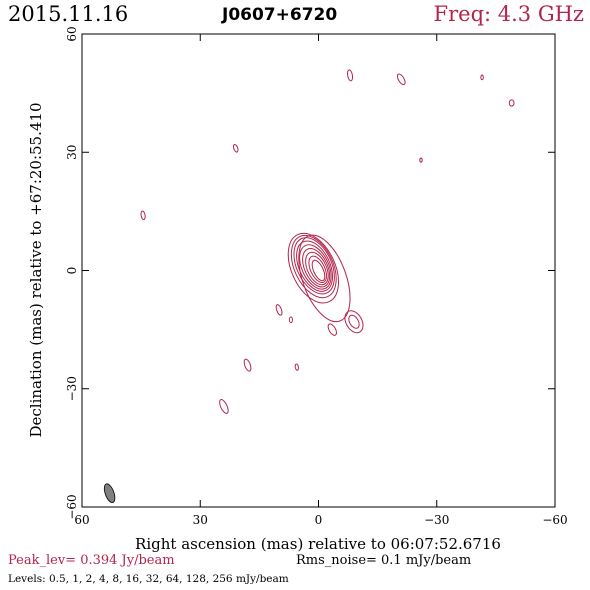  Describe the element at coordinates (280, 15) in the screenshot. I see `source-name: J0607+6720` at that location.